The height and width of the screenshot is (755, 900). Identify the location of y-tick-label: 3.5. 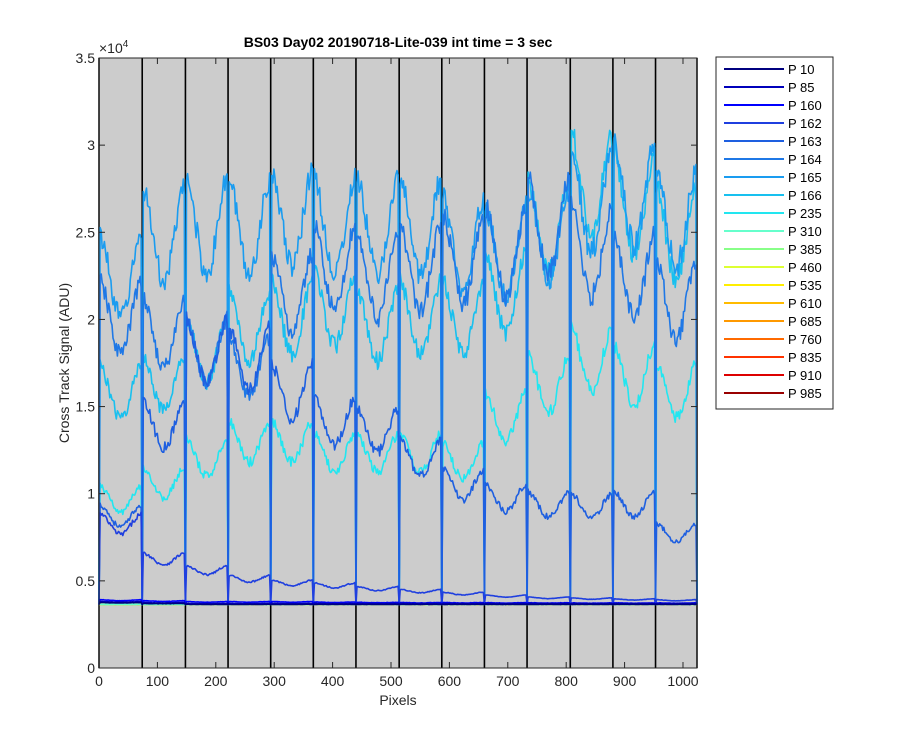
(86, 58).